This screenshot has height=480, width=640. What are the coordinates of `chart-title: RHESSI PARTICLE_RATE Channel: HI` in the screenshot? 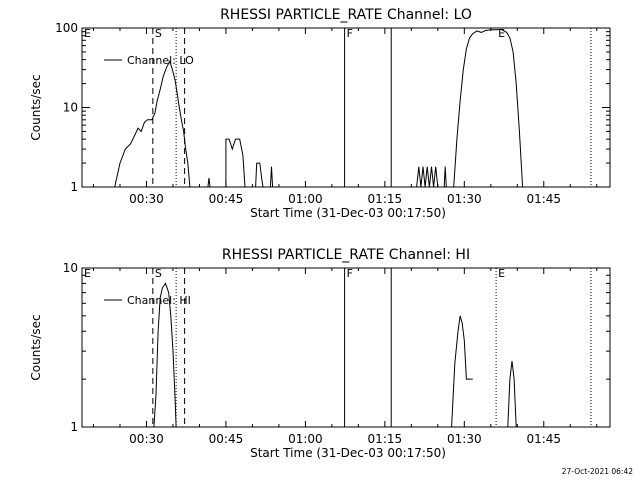 It's located at (346, 255).